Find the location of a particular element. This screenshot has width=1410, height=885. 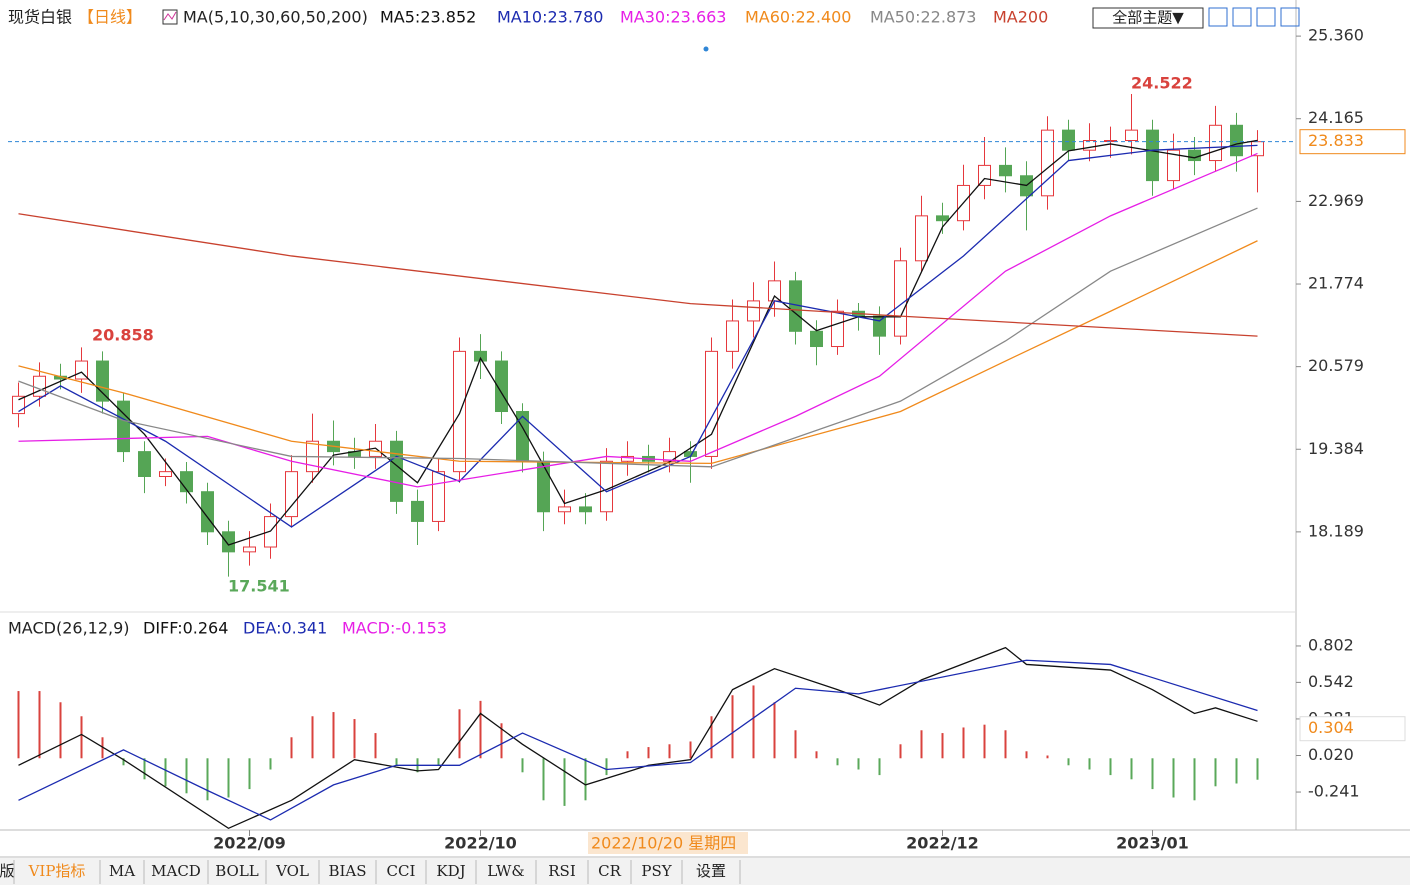

tab: 设置 is located at coordinates (711, 871).